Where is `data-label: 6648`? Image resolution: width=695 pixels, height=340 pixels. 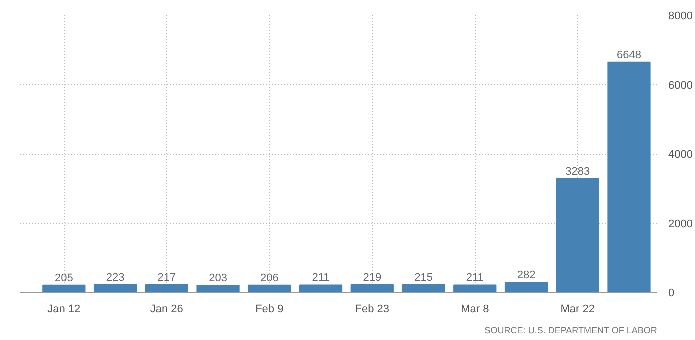 data-label: 6648 is located at coordinates (629, 55).